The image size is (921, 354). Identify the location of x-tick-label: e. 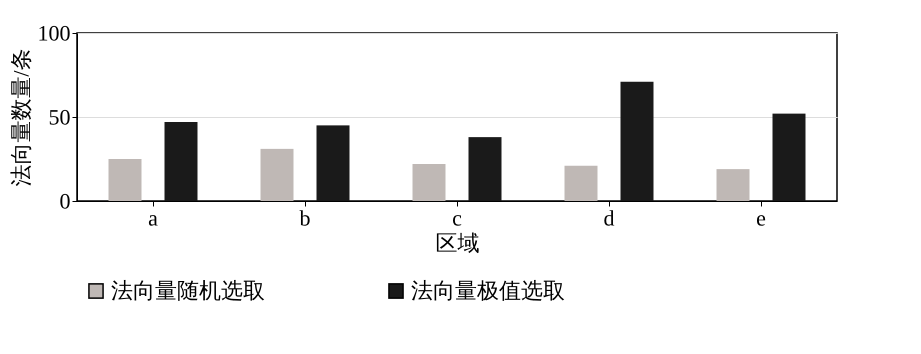
(761, 218).